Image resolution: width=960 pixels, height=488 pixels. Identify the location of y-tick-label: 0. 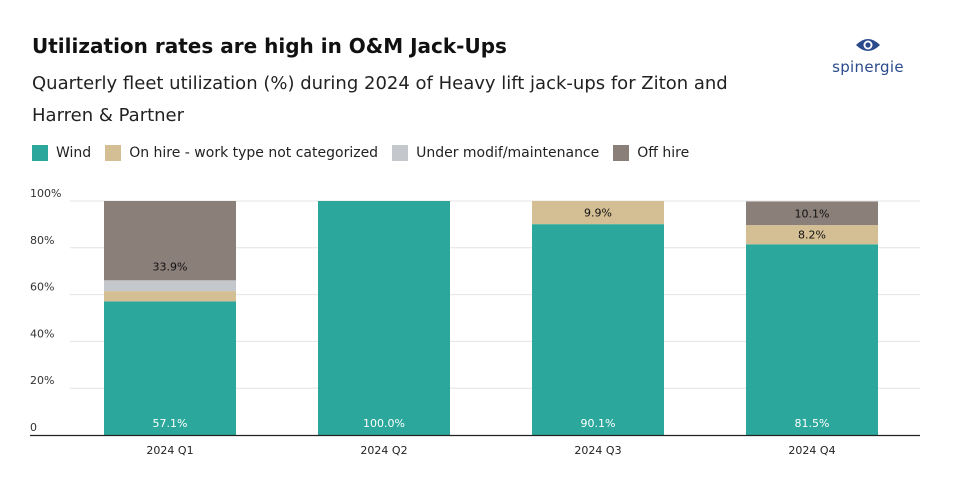
(33, 427).